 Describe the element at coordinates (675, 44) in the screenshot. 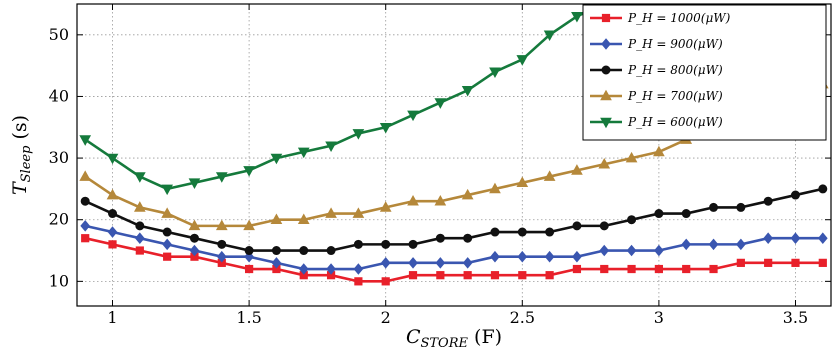

I see `legend-label: P_H = 900(μW)` at that location.